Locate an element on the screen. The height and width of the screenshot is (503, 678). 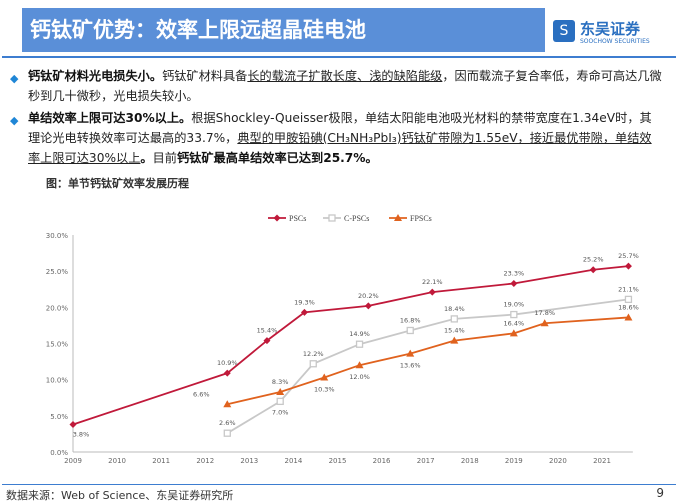
data-label: 10.9% is located at coordinates (227, 363).